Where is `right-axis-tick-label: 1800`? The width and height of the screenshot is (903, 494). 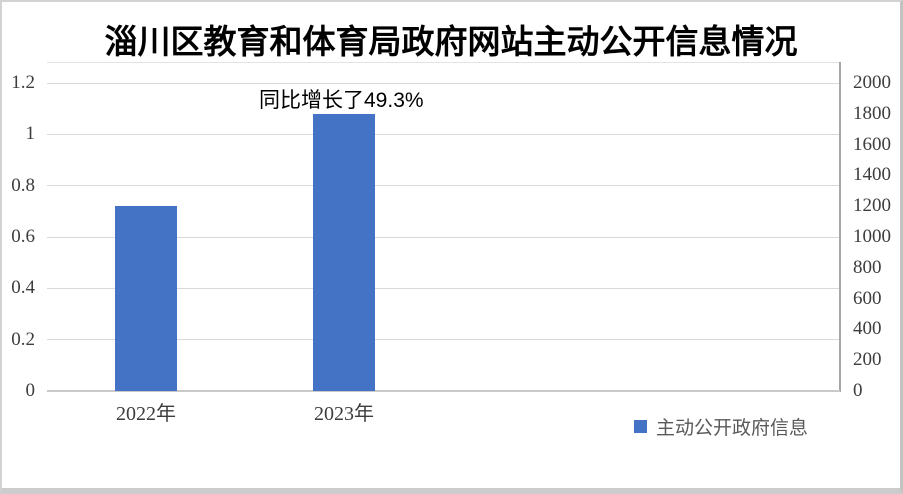 right-axis-tick-label: 1800 is located at coordinates (872, 113).